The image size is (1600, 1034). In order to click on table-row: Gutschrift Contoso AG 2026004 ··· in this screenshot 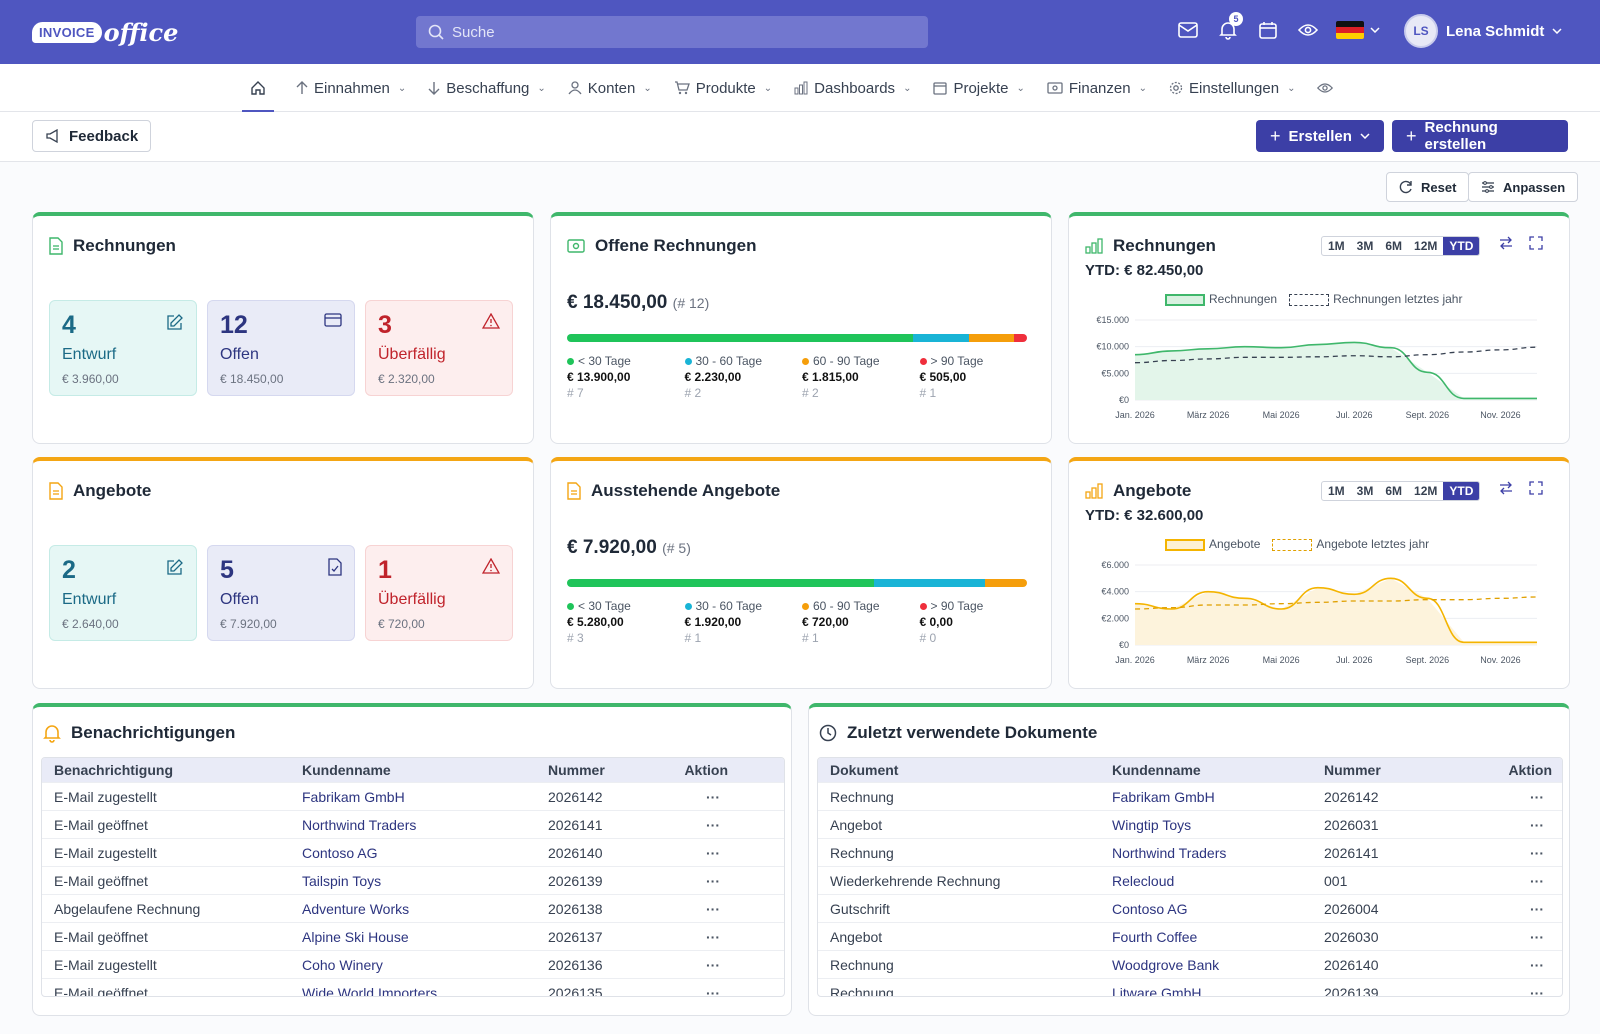, I will do `click(1190, 908)`.